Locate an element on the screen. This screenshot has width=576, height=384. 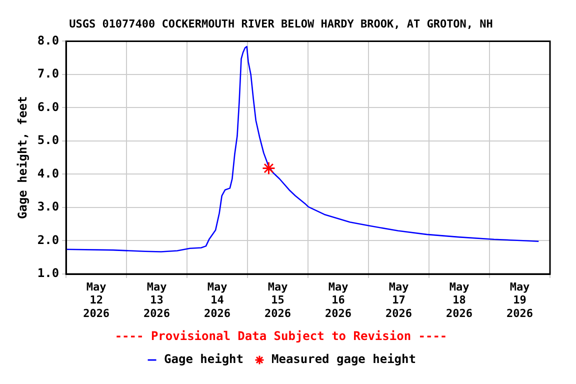
y-tick-label: 8.0 is located at coordinates (48, 40).